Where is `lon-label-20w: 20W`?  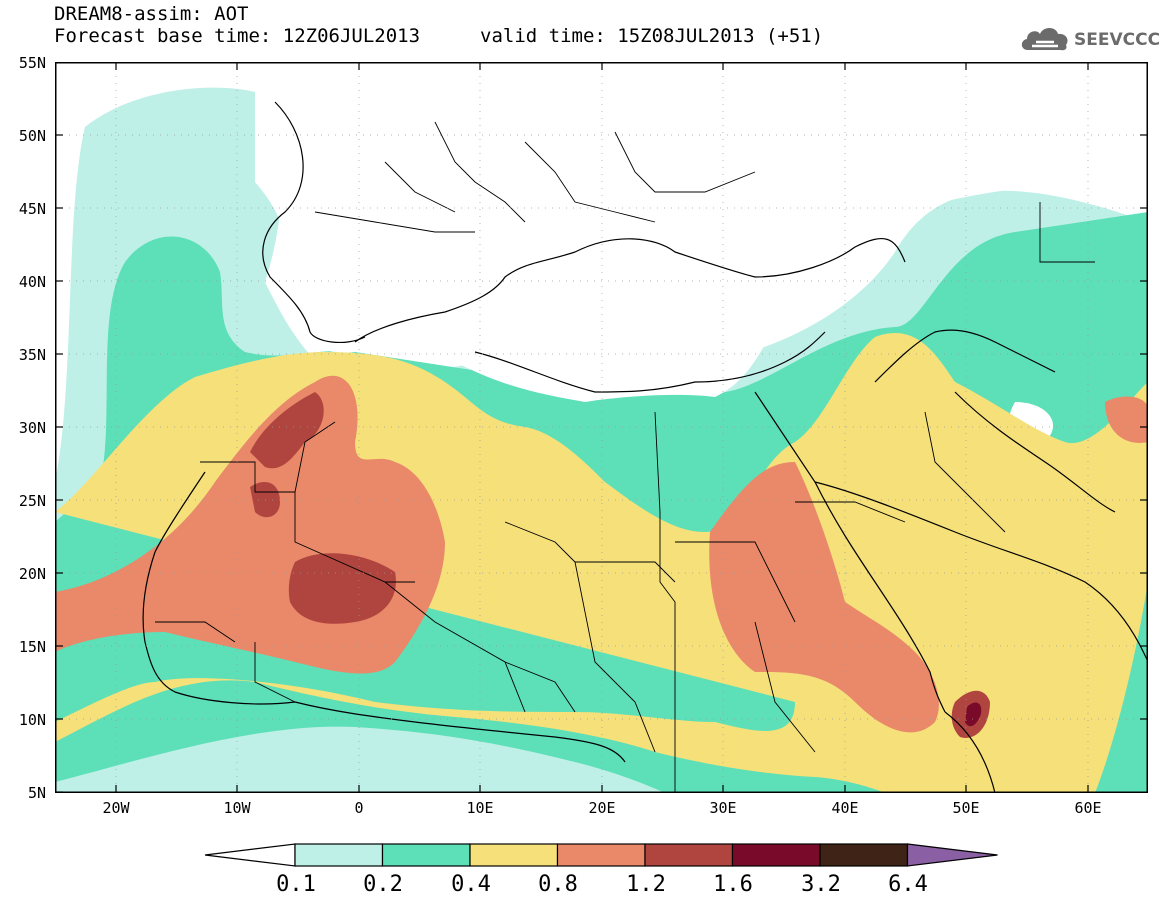 lon-label-20w: 20W is located at coordinates (116, 808).